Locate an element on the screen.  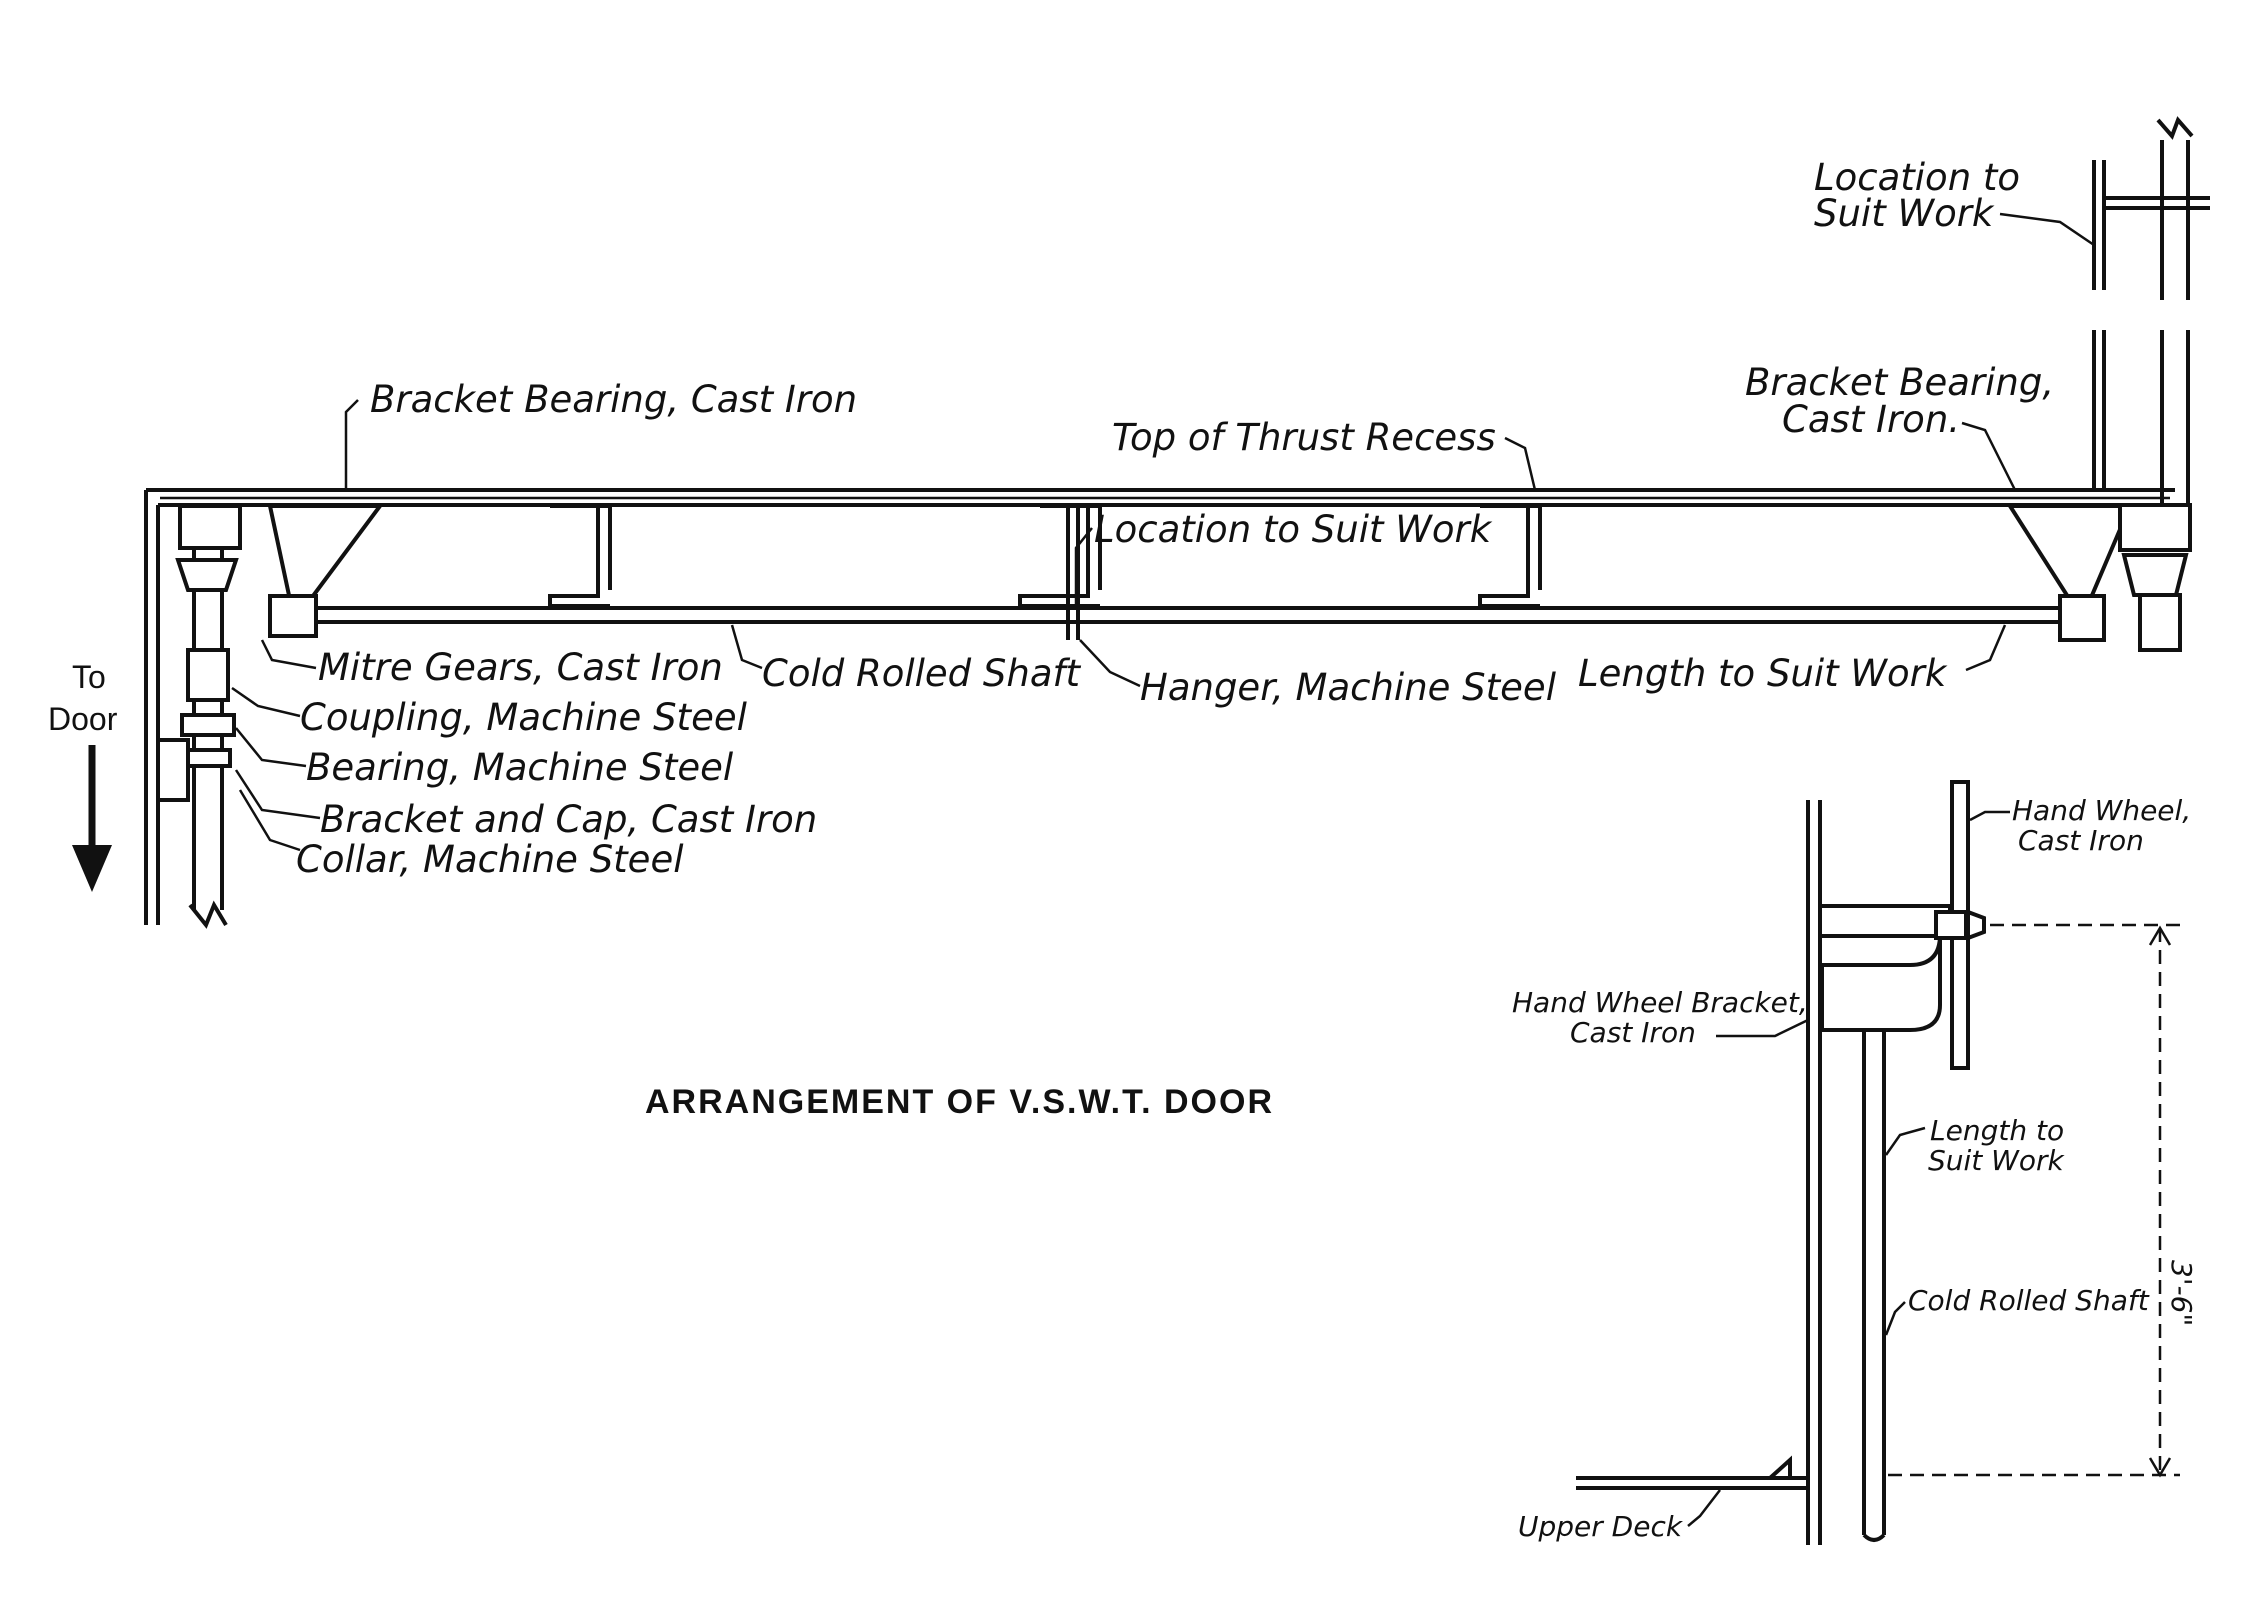
dimension-arrow-top is located at coordinates (2160, 935).